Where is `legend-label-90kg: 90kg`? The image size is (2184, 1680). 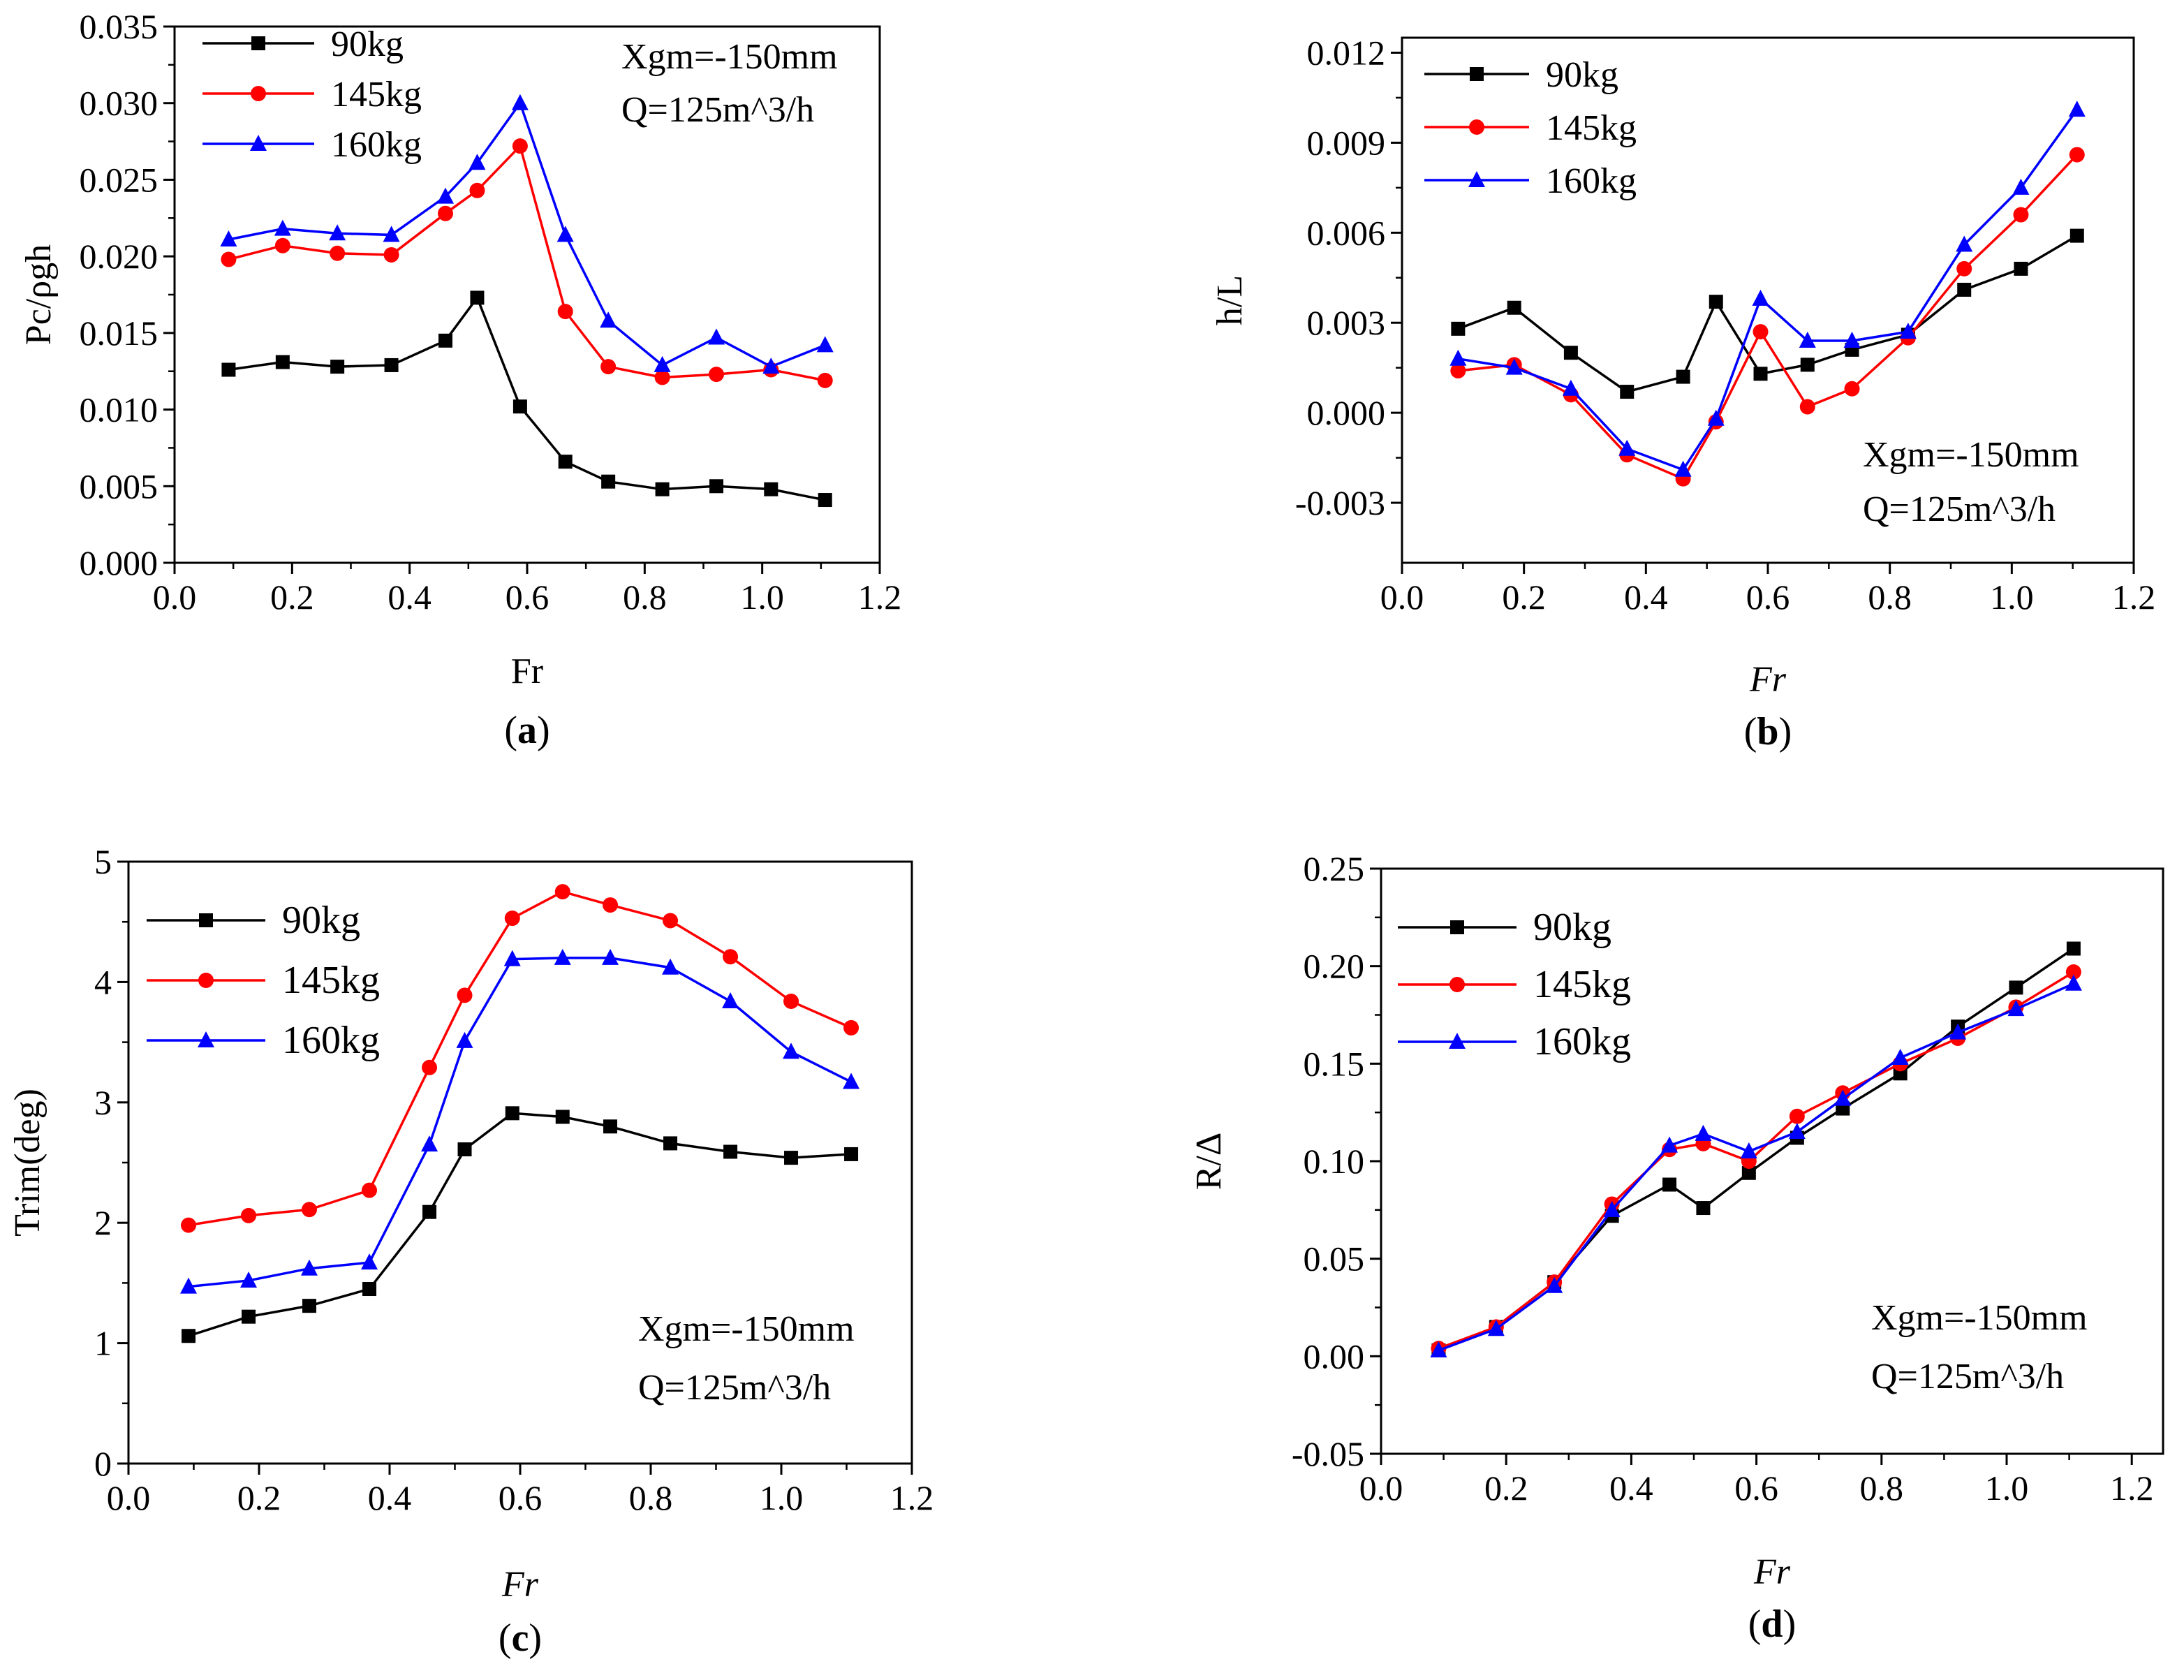 legend-label-90kg: 90kg is located at coordinates (321, 920).